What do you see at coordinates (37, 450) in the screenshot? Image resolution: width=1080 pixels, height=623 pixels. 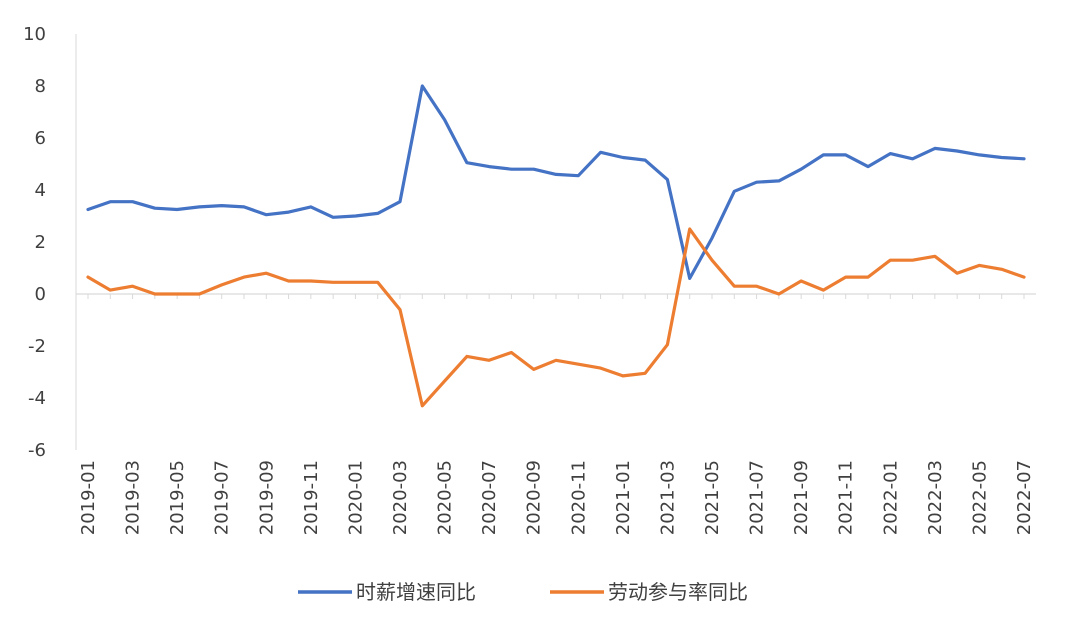 I see `y-tick-label: -6` at bounding box center [37, 450].